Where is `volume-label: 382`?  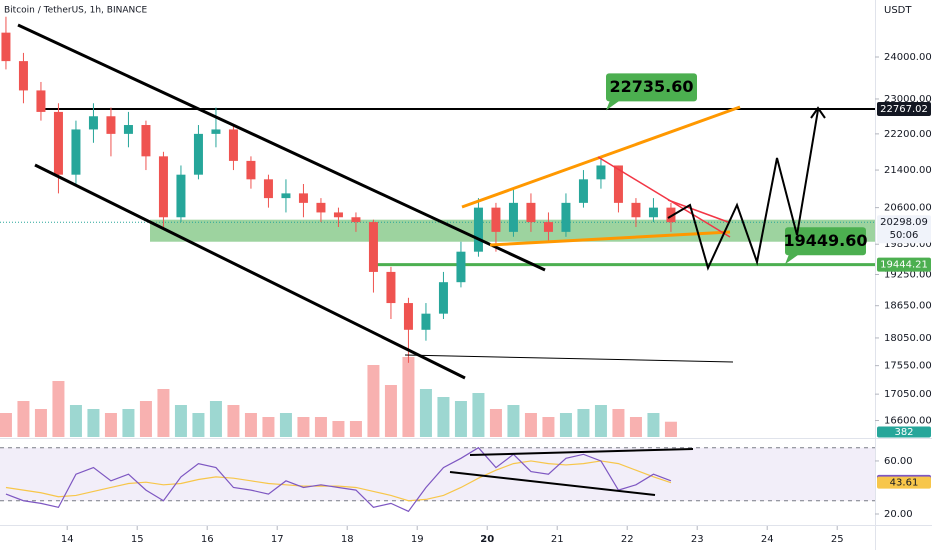 volume-label: 382 is located at coordinates (904, 432).